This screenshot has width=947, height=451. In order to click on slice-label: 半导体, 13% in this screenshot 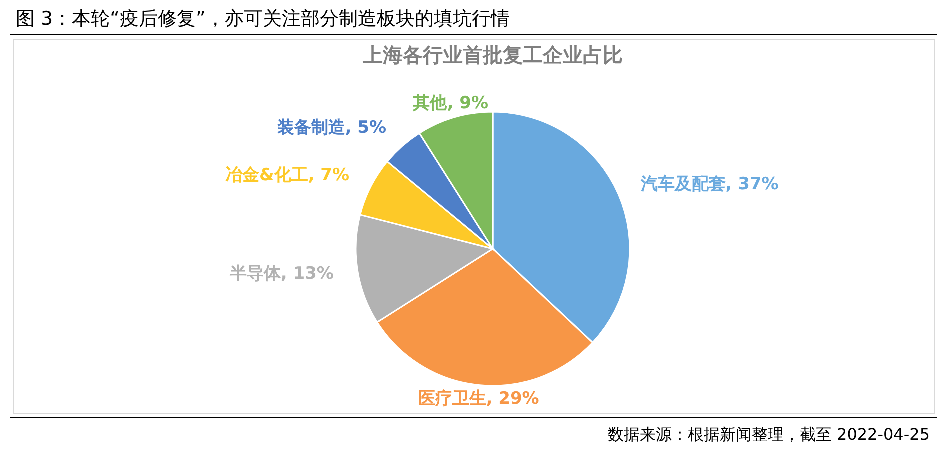, I will do `click(281, 274)`.